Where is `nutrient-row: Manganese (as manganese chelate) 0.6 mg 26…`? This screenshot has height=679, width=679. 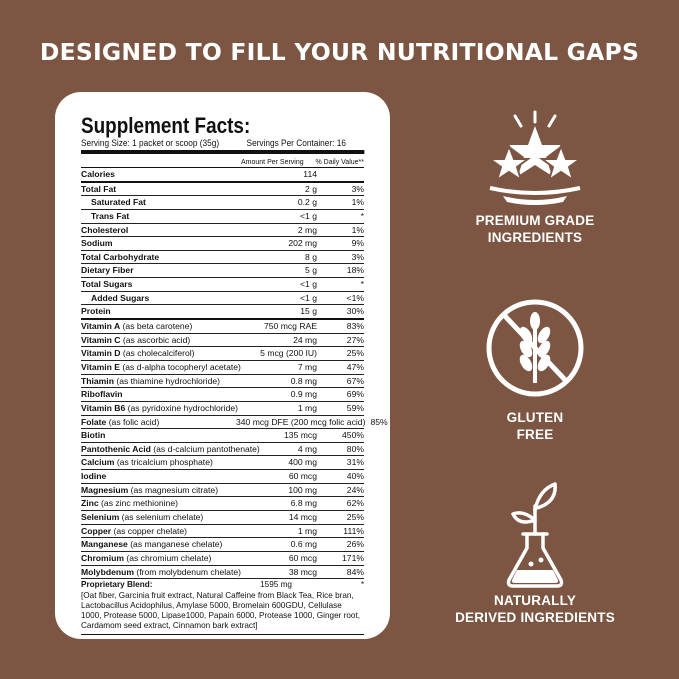 nutrient-row: Manganese (as manganese chelate) 0.6 mg 26… is located at coordinates (222, 545).